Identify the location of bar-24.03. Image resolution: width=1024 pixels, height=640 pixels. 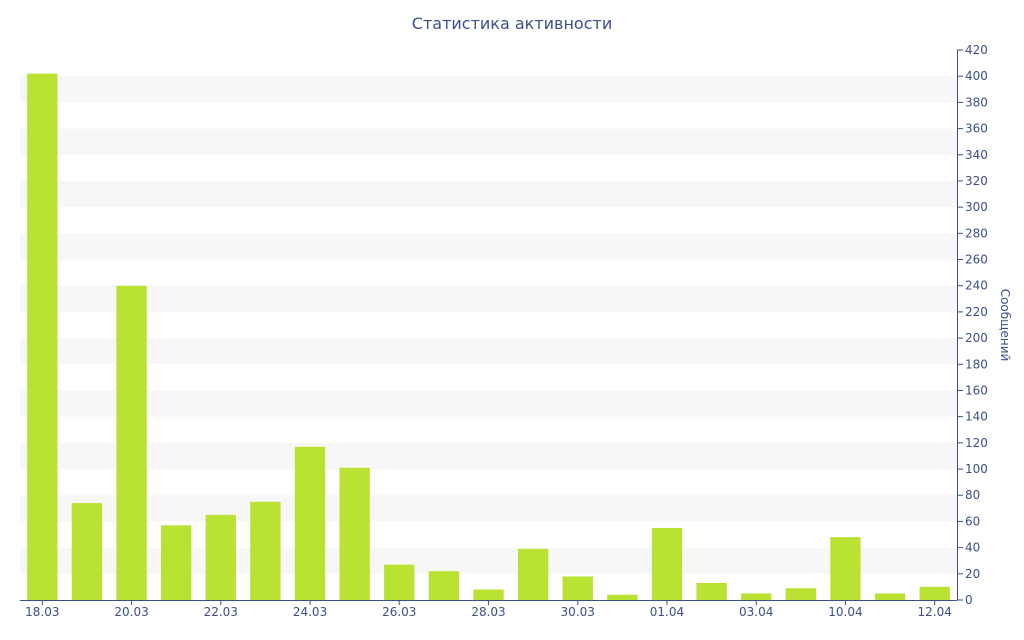
(310, 523).